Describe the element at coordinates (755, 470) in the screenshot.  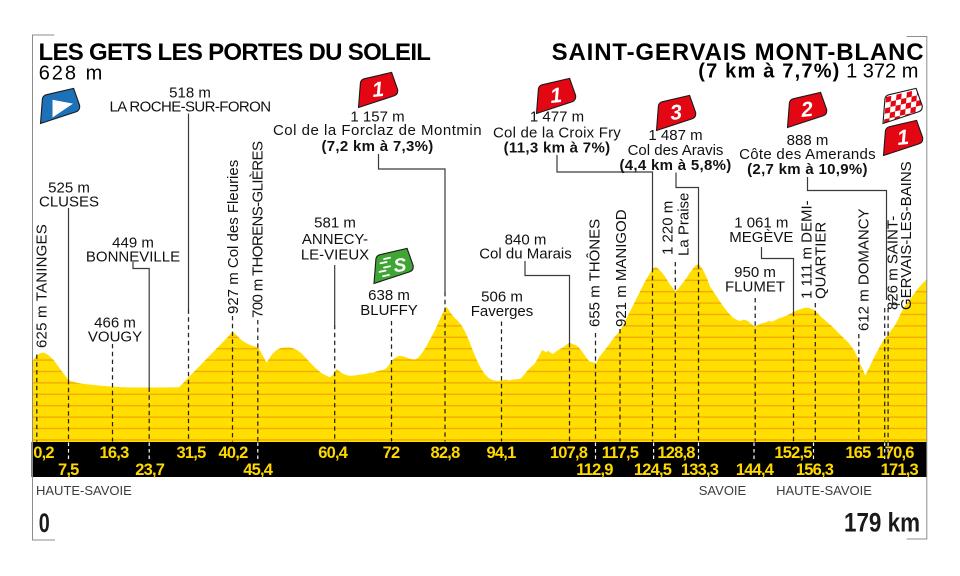
I see `svg-text: 144,4` at that location.